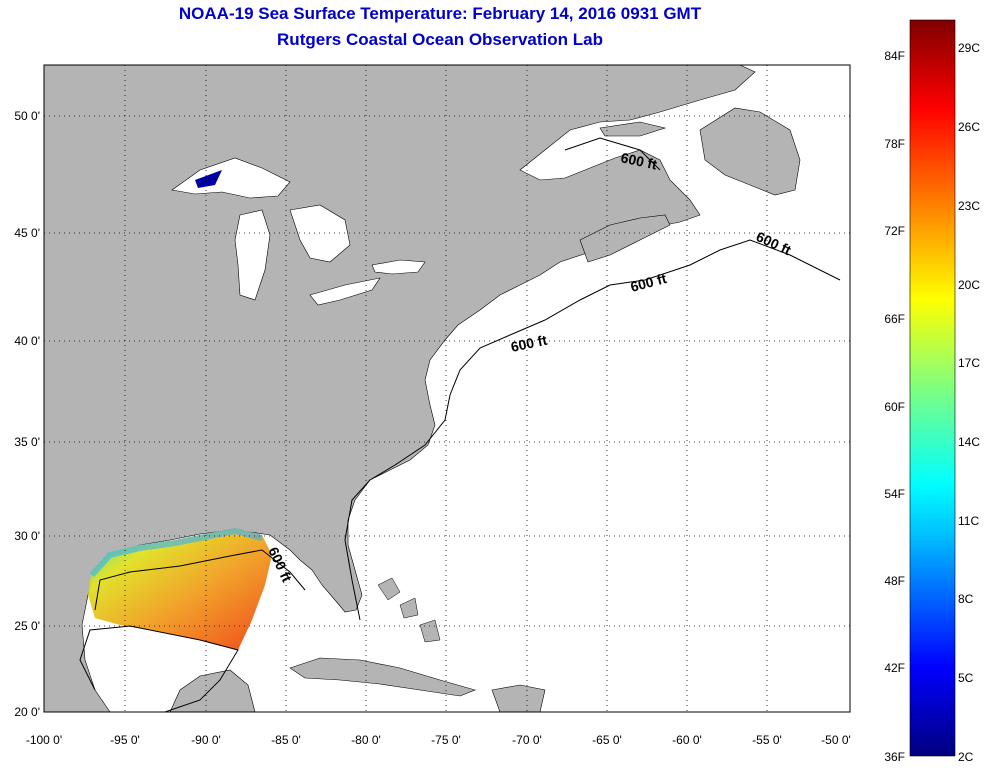  What do you see at coordinates (206, 740) in the screenshot?
I see `lon-tick: -90 0'` at bounding box center [206, 740].